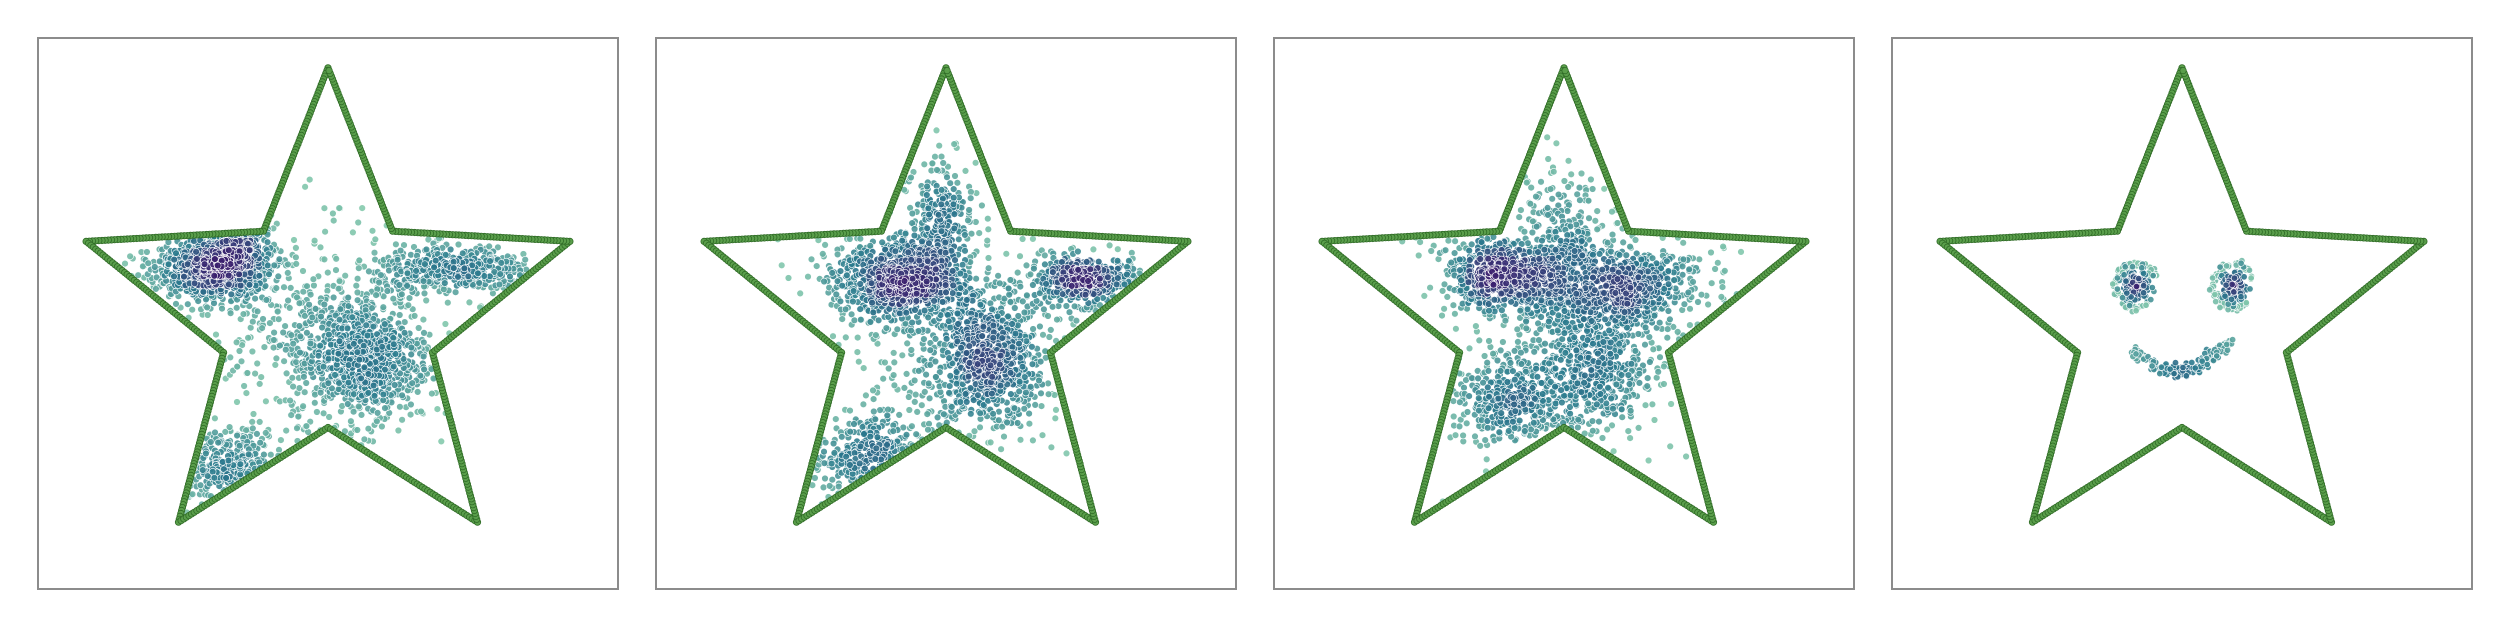  What do you see at coordinates (329, 70) in the screenshot?
I see `boundary-point` at bounding box center [329, 70].